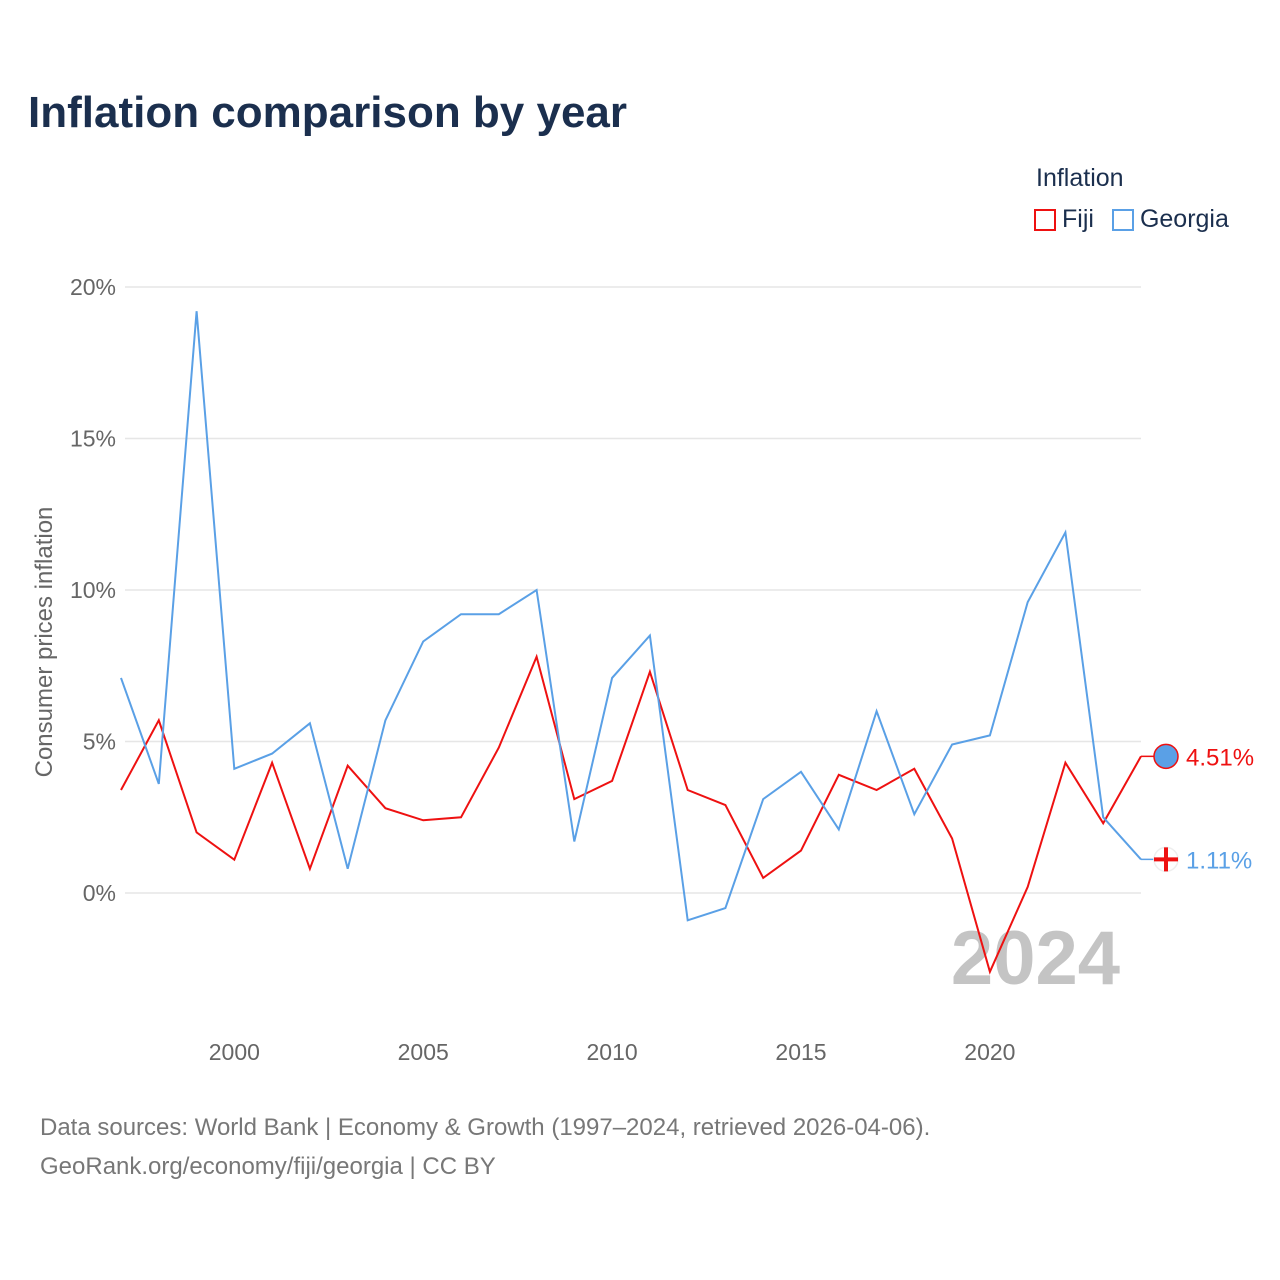 This screenshot has height=1280, width=1280. Describe the element at coordinates (93, 590) in the screenshot. I see `y-tick-label: 10%` at that location.